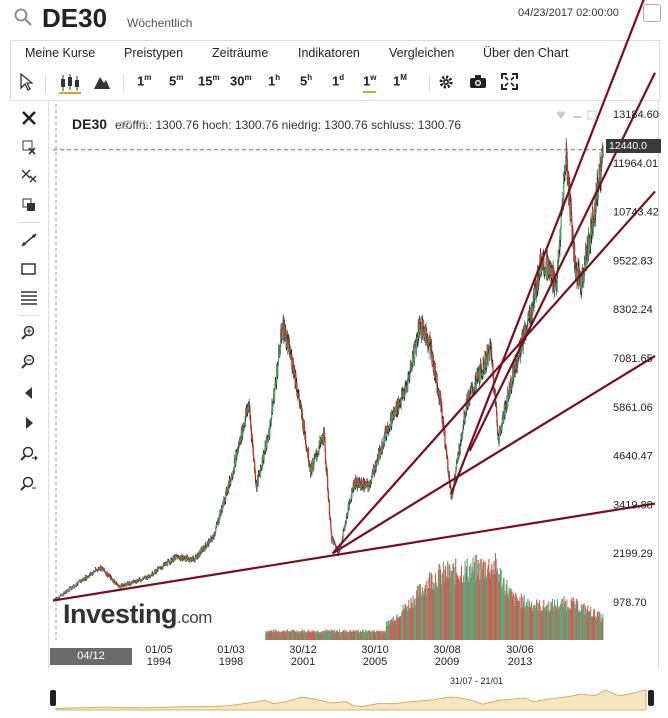 This screenshot has width=668, height=718. What do you see at coordinates (209, 81) in the screenshot?
I see `interval-15m: 15m` at bounding box center [209, 81].